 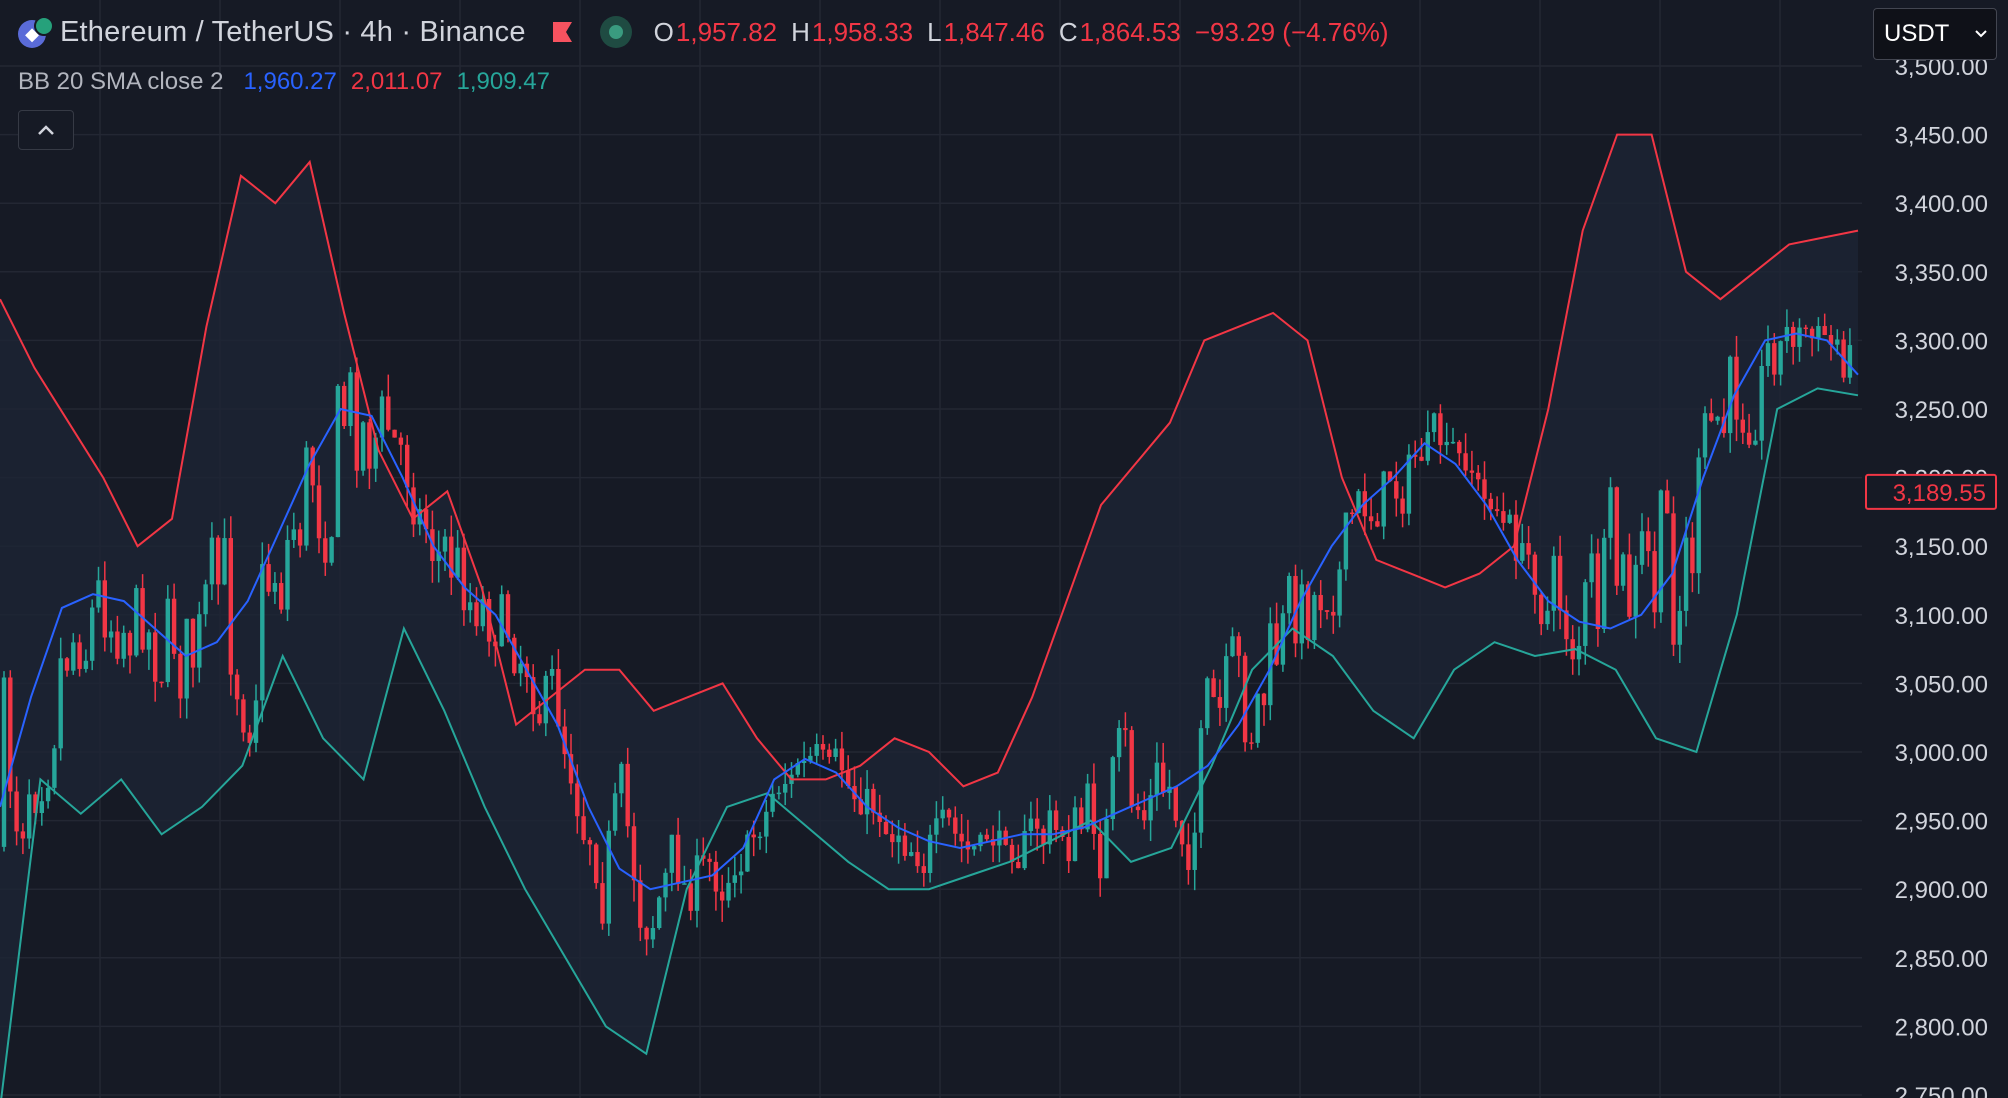 What do you see at coordinates (121, 81) in the screenshot?
I see `indicator-name: BB 20 SMA close 2` at bounding box center [121, 81].